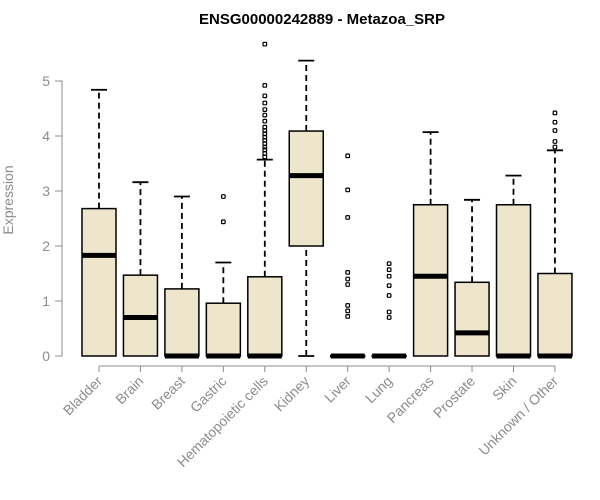 The image size is (600, 500). What do you see at coordinates (223, 276) in the screenshot?
I see `box-gastric` at bounding box center [223, 276].